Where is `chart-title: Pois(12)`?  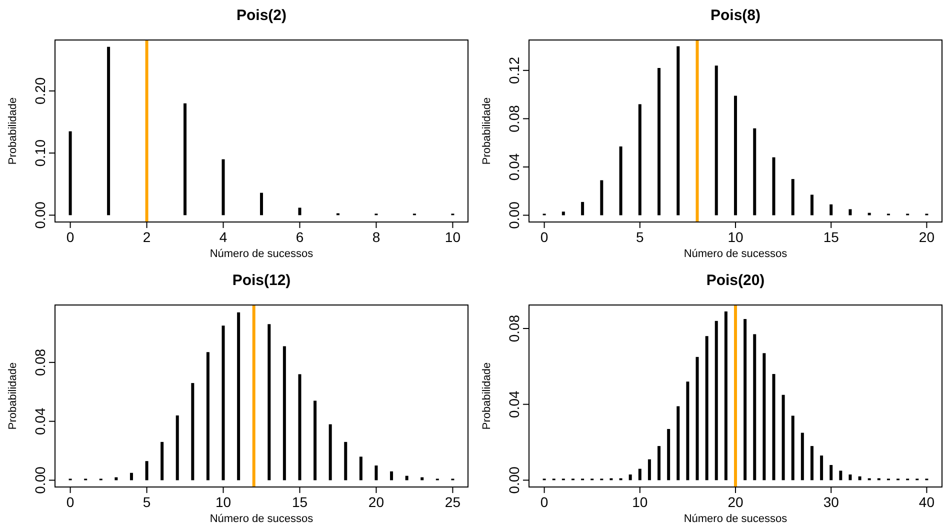 chart-title: Pois(12) is located at coordinates (261, 280).